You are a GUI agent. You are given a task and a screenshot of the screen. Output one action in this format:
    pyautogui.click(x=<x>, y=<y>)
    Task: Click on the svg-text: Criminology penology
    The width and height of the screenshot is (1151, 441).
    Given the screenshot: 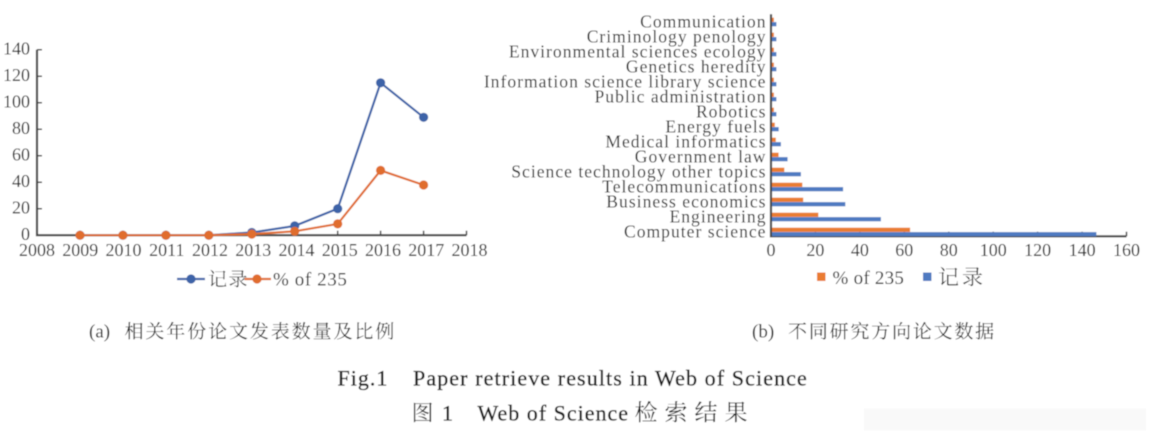 What is the action you would take?
    pyautogui.click(x=677, y=36)
    